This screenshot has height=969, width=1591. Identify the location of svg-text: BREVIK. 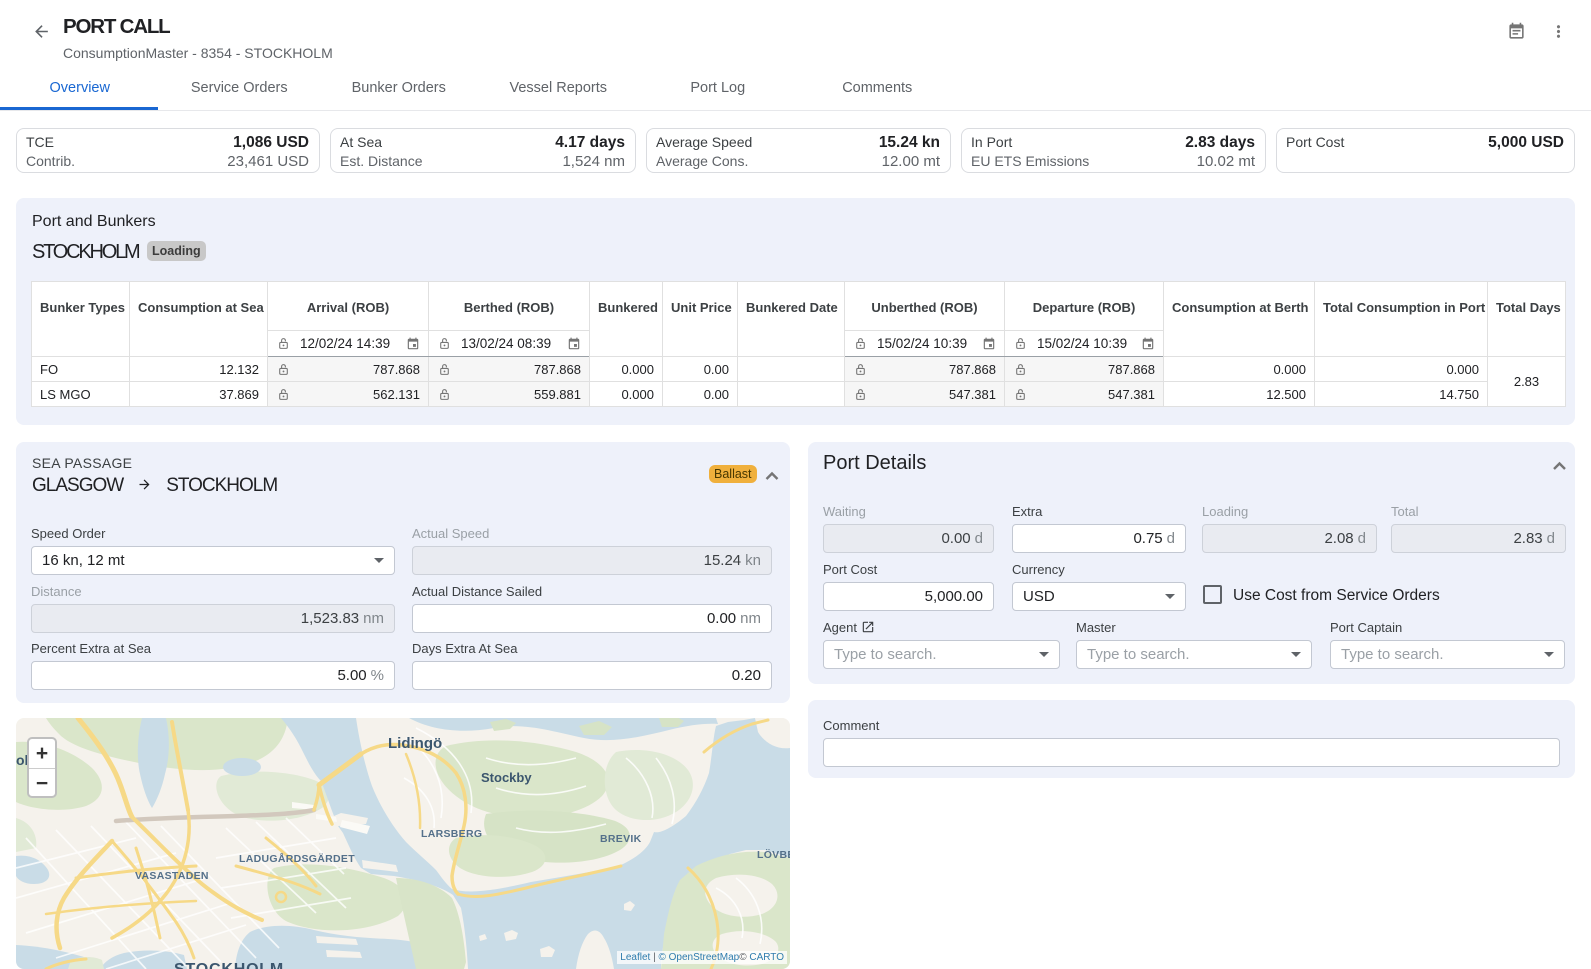
(621, 839).